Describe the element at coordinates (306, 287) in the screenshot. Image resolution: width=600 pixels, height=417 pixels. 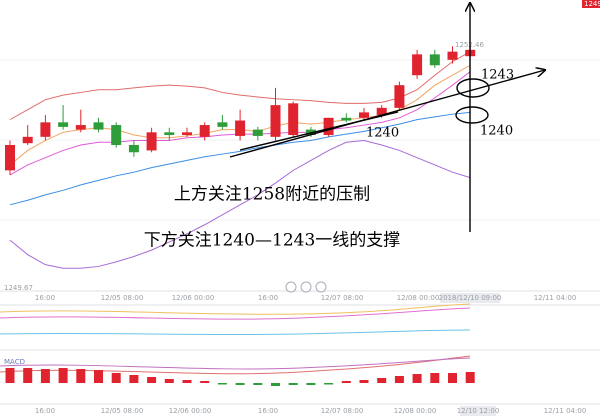
I see `zoom-controls` at that location.